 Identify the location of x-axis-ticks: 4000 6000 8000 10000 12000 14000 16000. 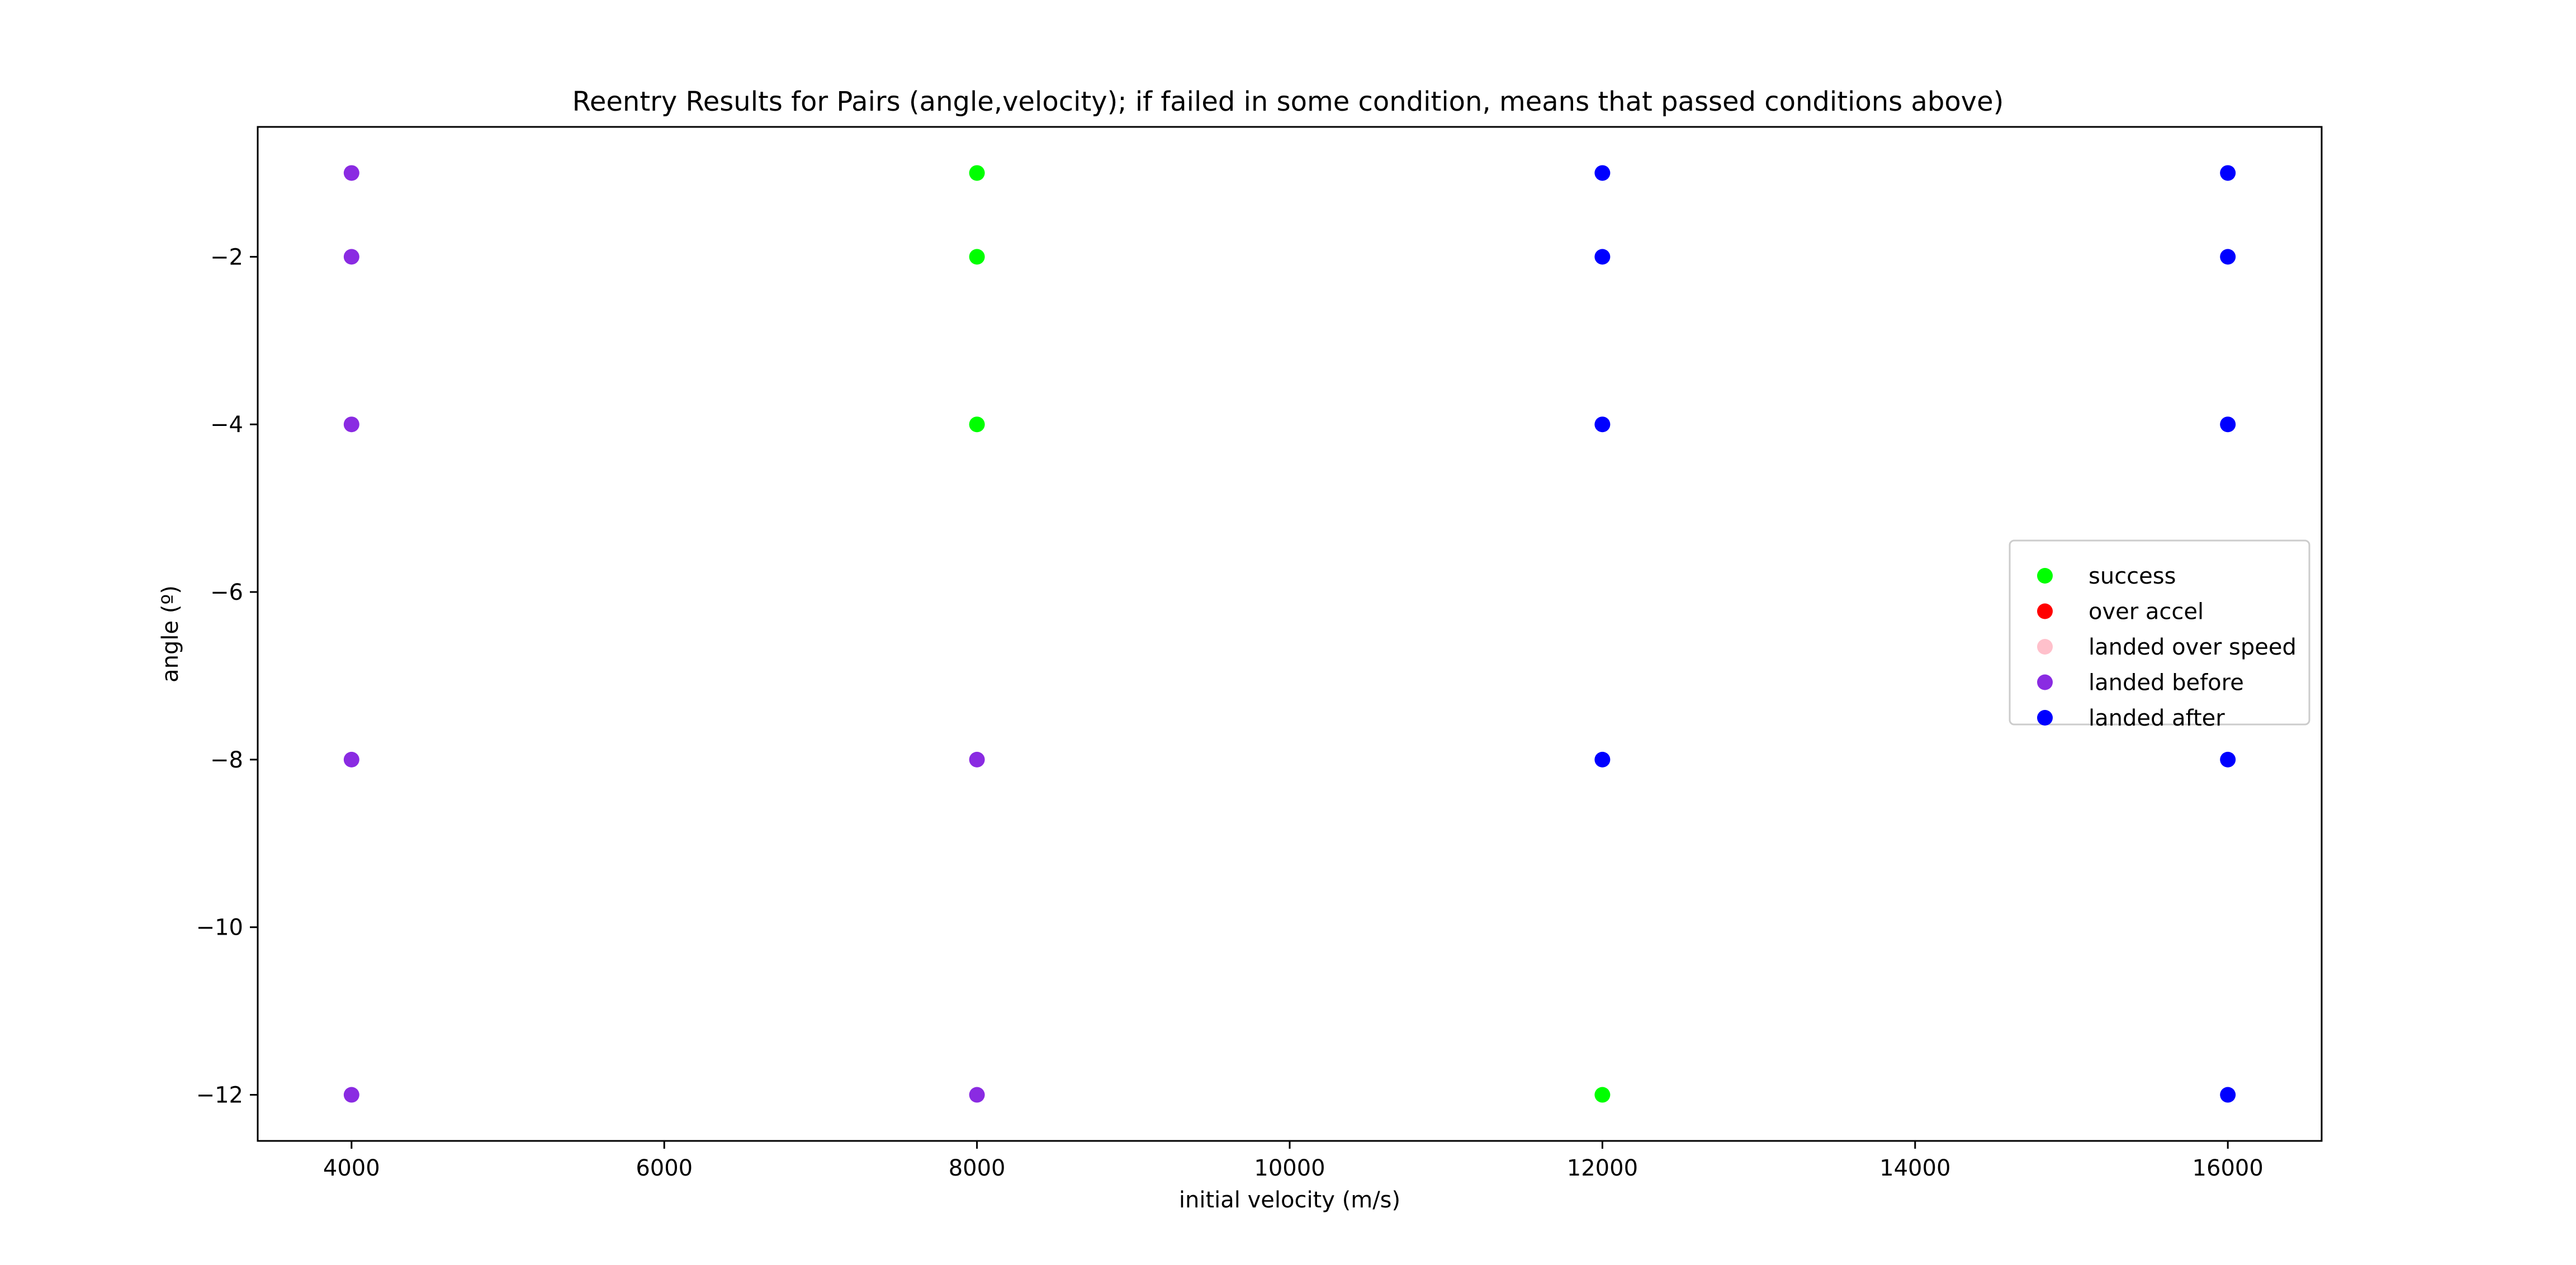
(1294, 1161).